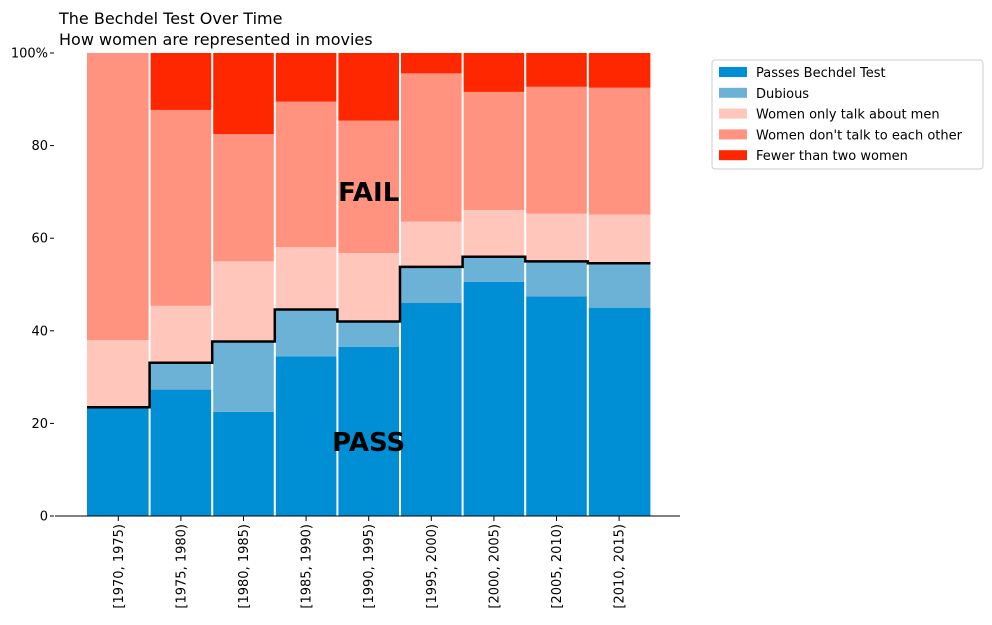  Describe the element at coordinates (859, 135) in the screenshot. I see `legend-label: Women don't talk to each other` at that location.